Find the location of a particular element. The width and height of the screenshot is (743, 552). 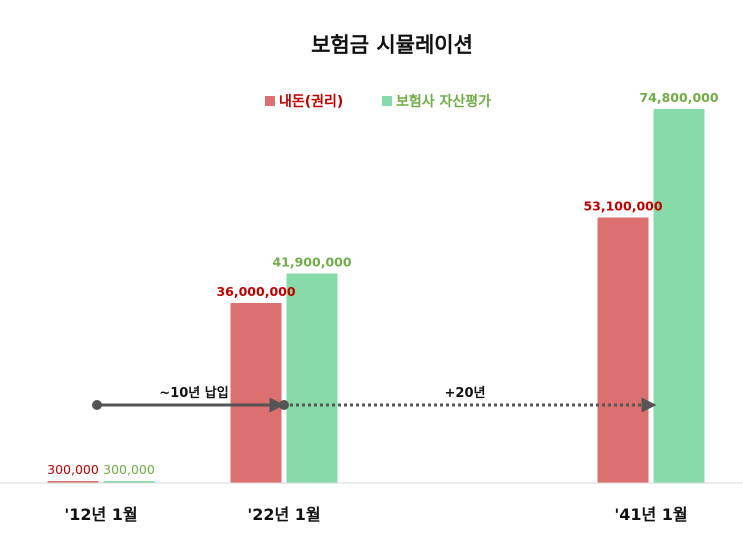

value-label-series-2-cat-2: 41,900,000 is located at coordinates (311, 262).